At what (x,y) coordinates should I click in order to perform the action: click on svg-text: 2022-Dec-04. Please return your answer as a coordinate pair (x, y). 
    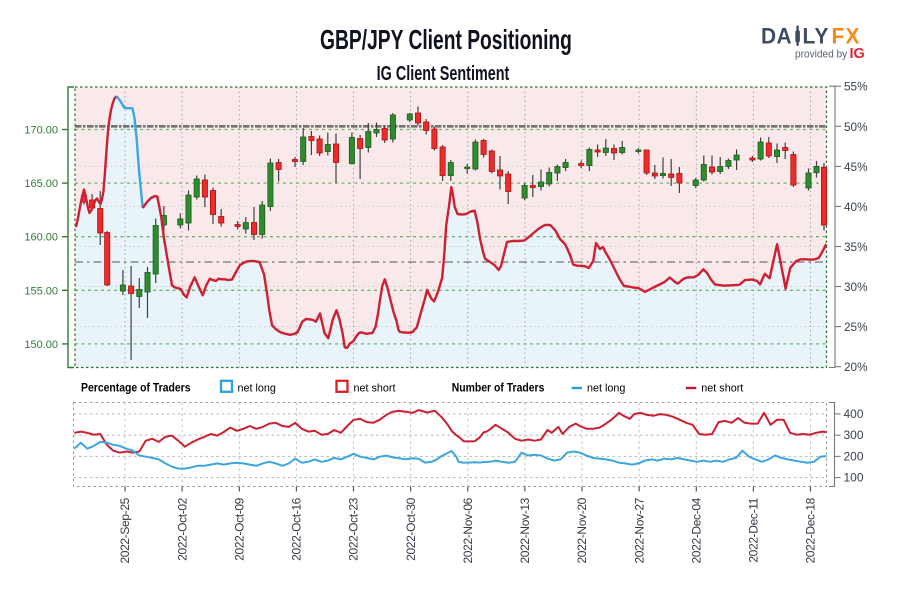
    Looking at the image, I should click on (697, 530).